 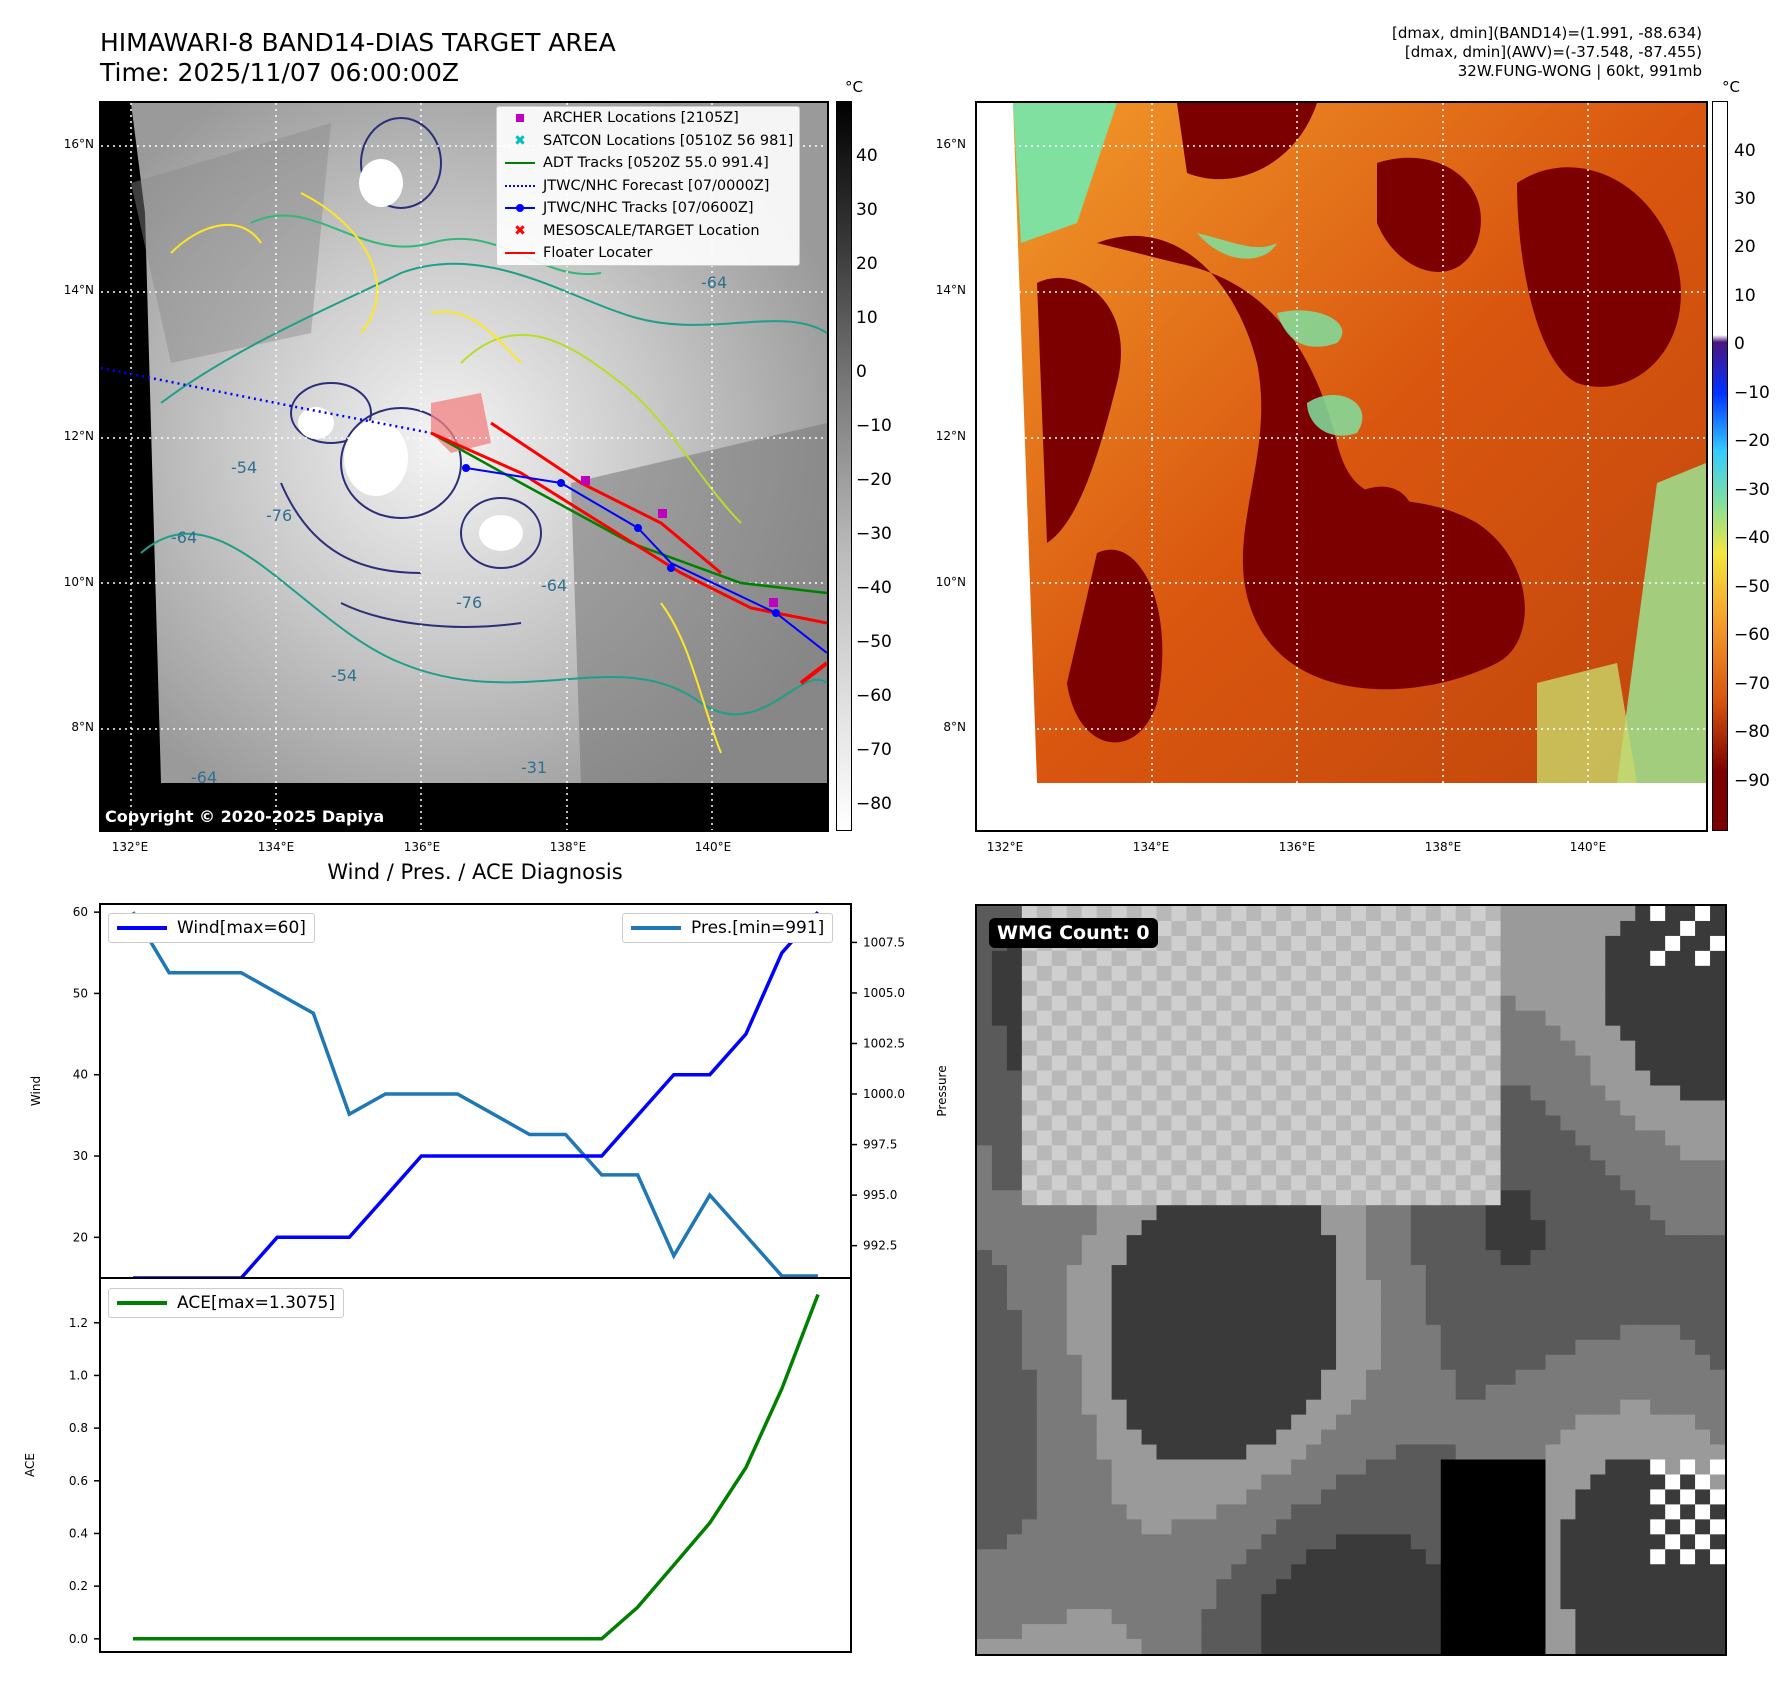 What do you see at coordinates (880, 1145) in the screenshot?
I see `pressure-axis-tick-label: 997.5` at bounding box center [880, 1145].